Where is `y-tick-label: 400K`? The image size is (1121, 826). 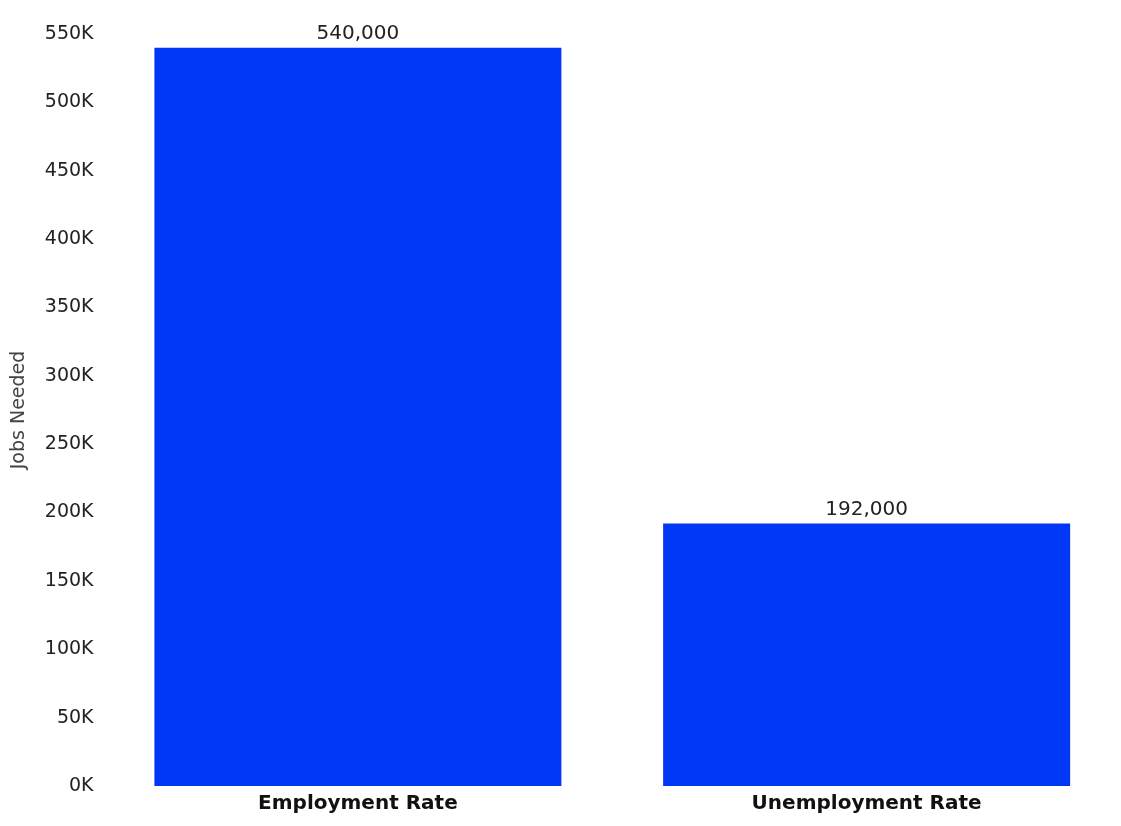 y-tick-label: 400K is located at coordinates (69, 237).